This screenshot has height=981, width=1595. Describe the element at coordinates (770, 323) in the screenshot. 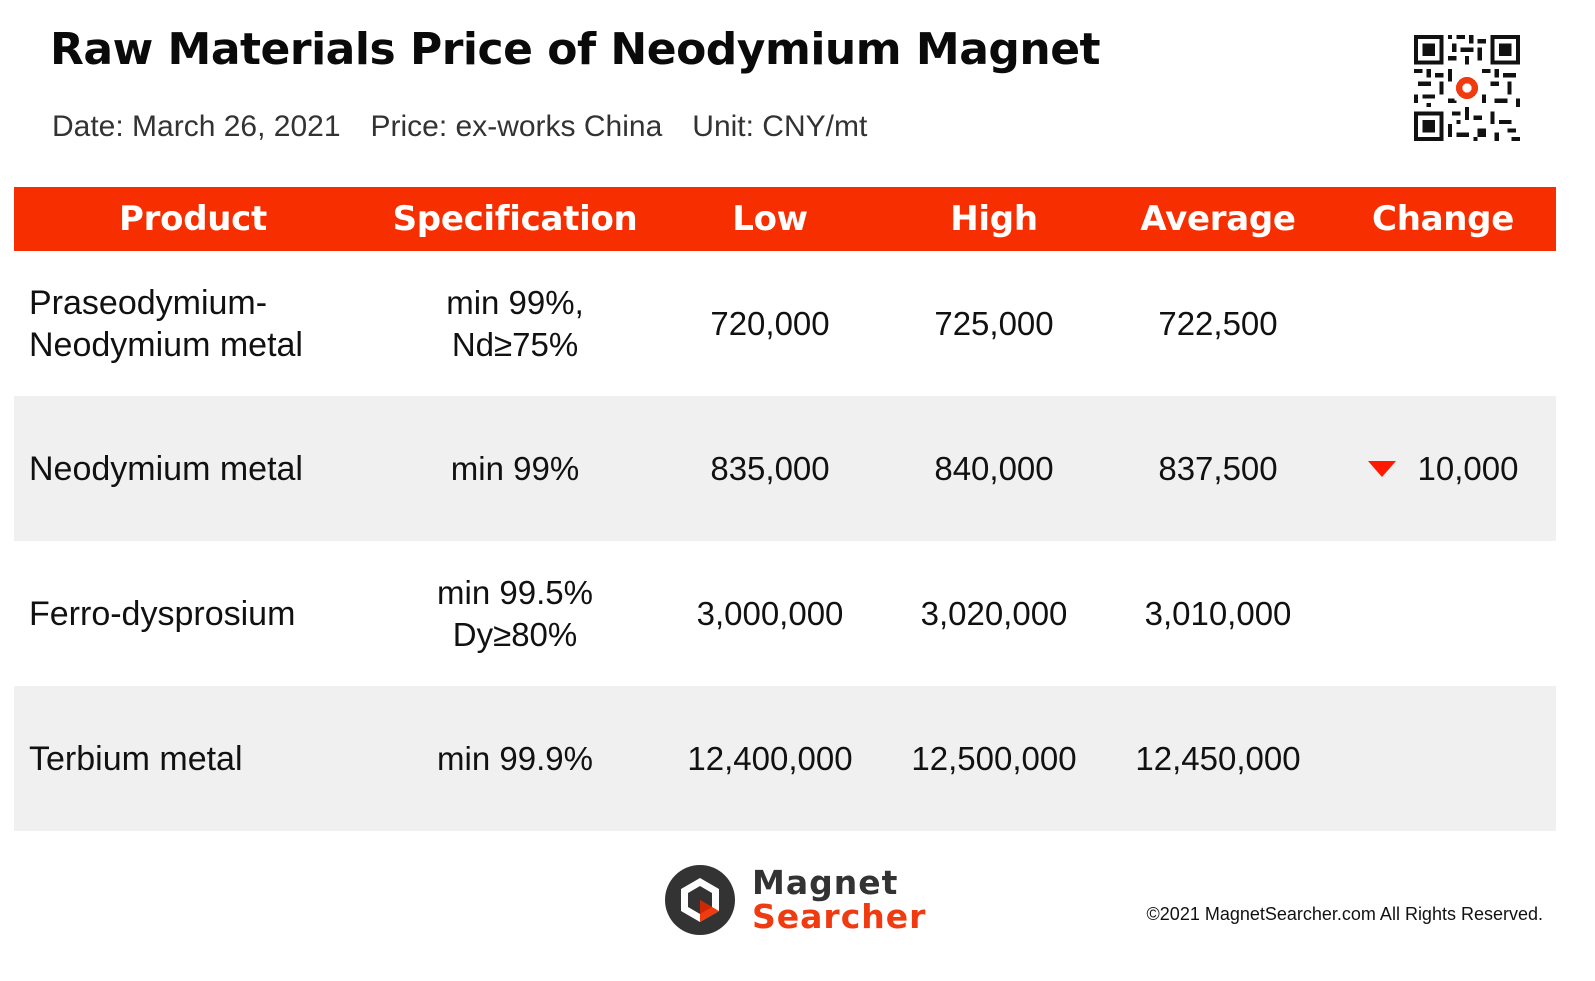

I see `low-cell: 720,000` at that location.